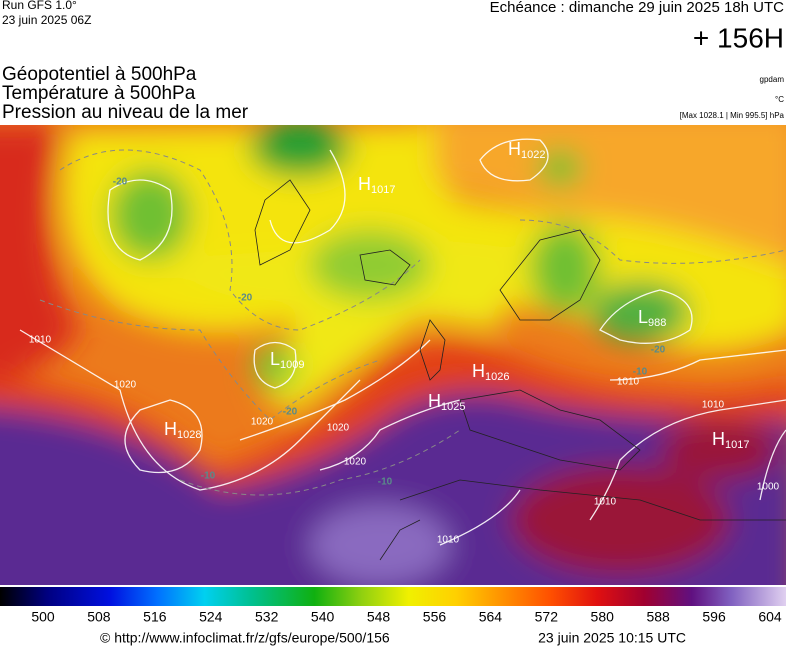 The width and height of the screenshot is (786, 648). Describe the element at coordinates (738, 37) in the screenshot. I see `lead-time: + 156H` at that location.